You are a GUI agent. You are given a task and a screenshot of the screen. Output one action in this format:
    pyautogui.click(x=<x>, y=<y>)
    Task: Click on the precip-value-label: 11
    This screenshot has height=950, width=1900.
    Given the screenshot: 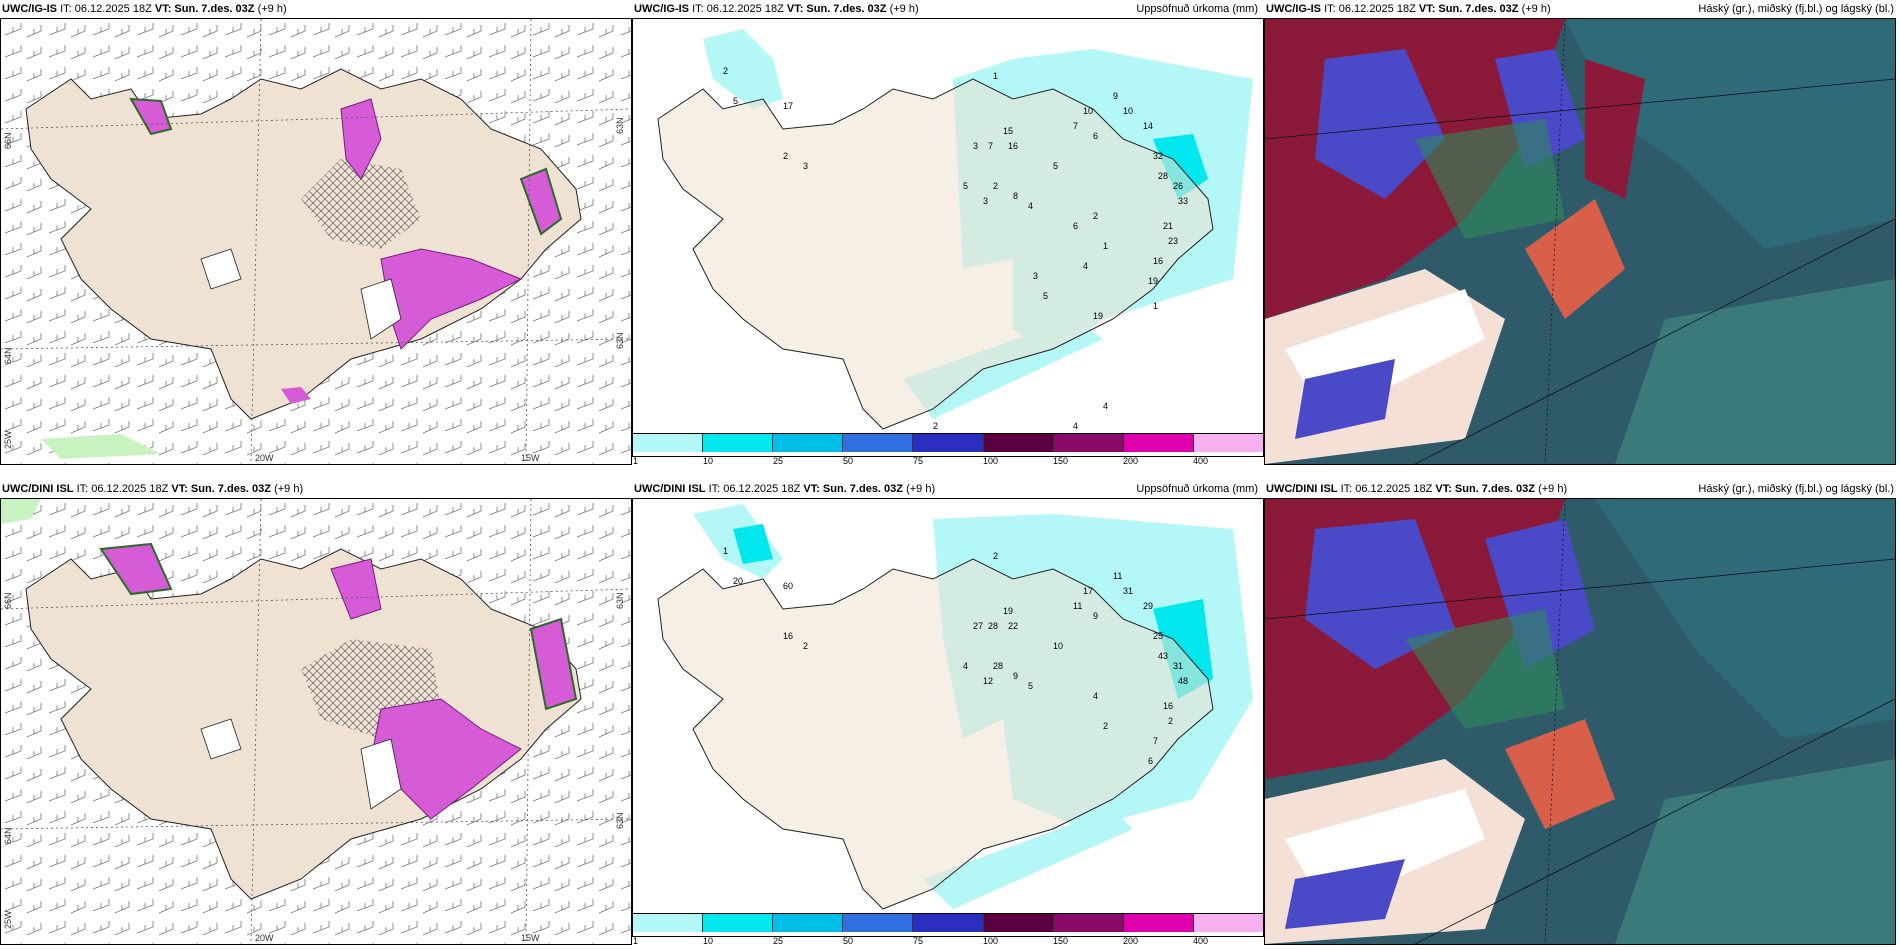 What is the action you would take?
    pyautogui.click(x=1077, y=606)
    